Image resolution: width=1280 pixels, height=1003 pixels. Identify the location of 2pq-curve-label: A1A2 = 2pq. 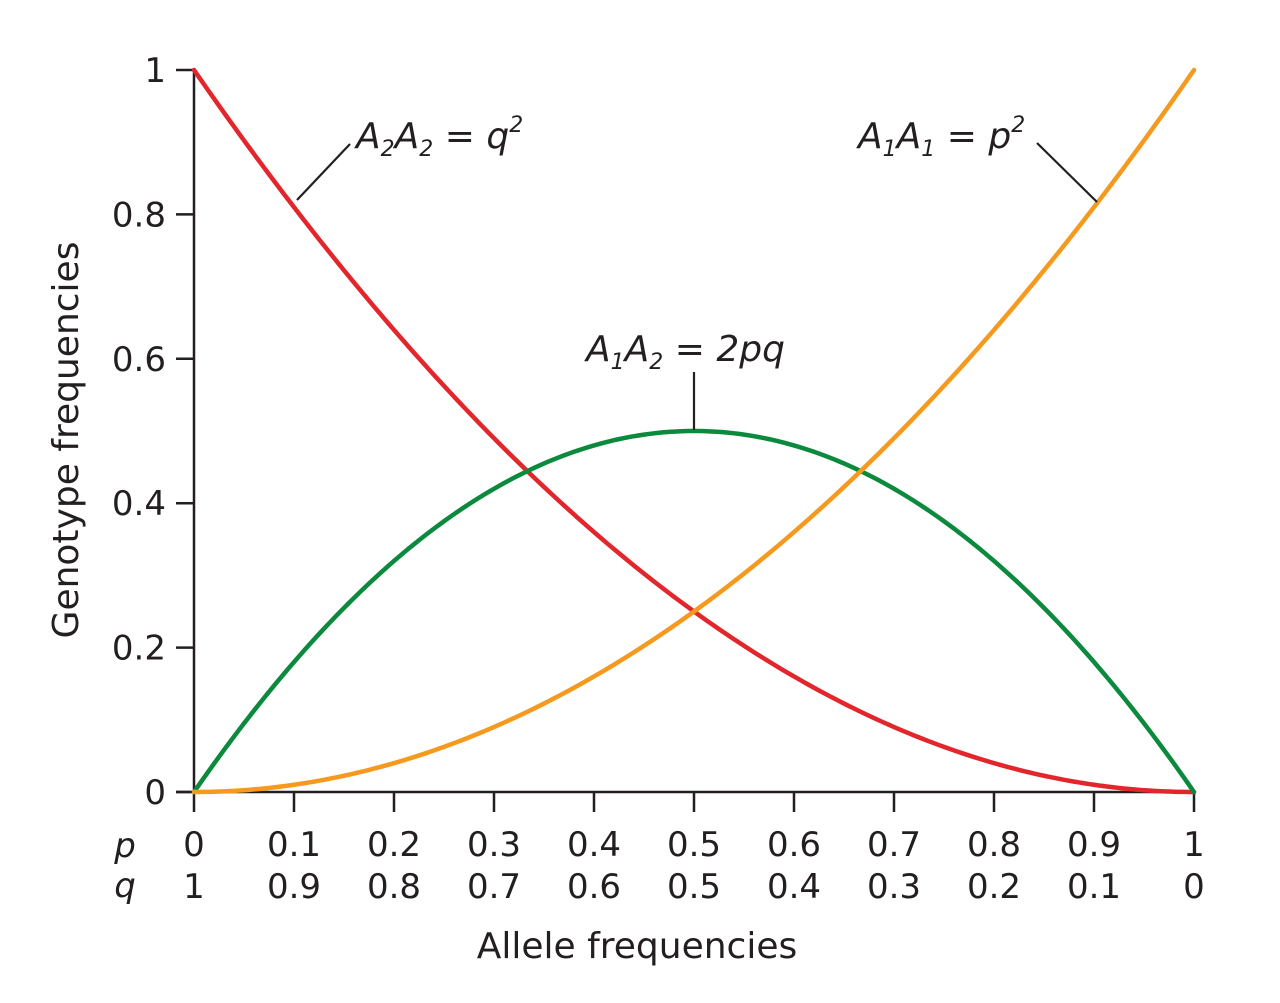
(684, 352).